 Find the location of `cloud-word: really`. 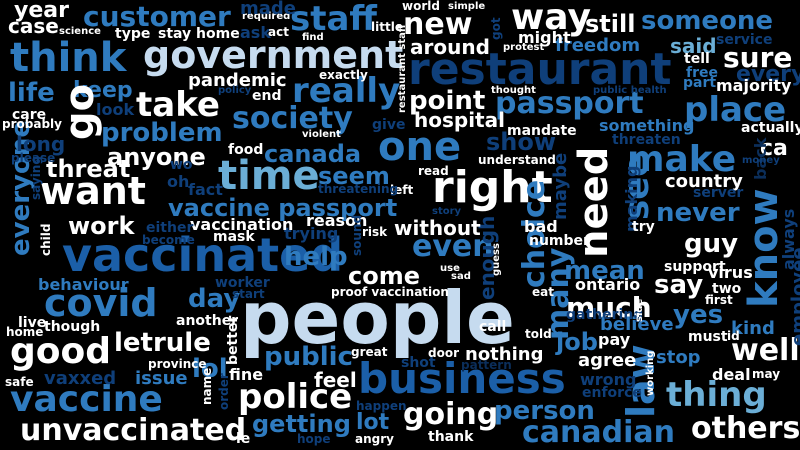

cloud-word: really is located at coordinates (346, 91).